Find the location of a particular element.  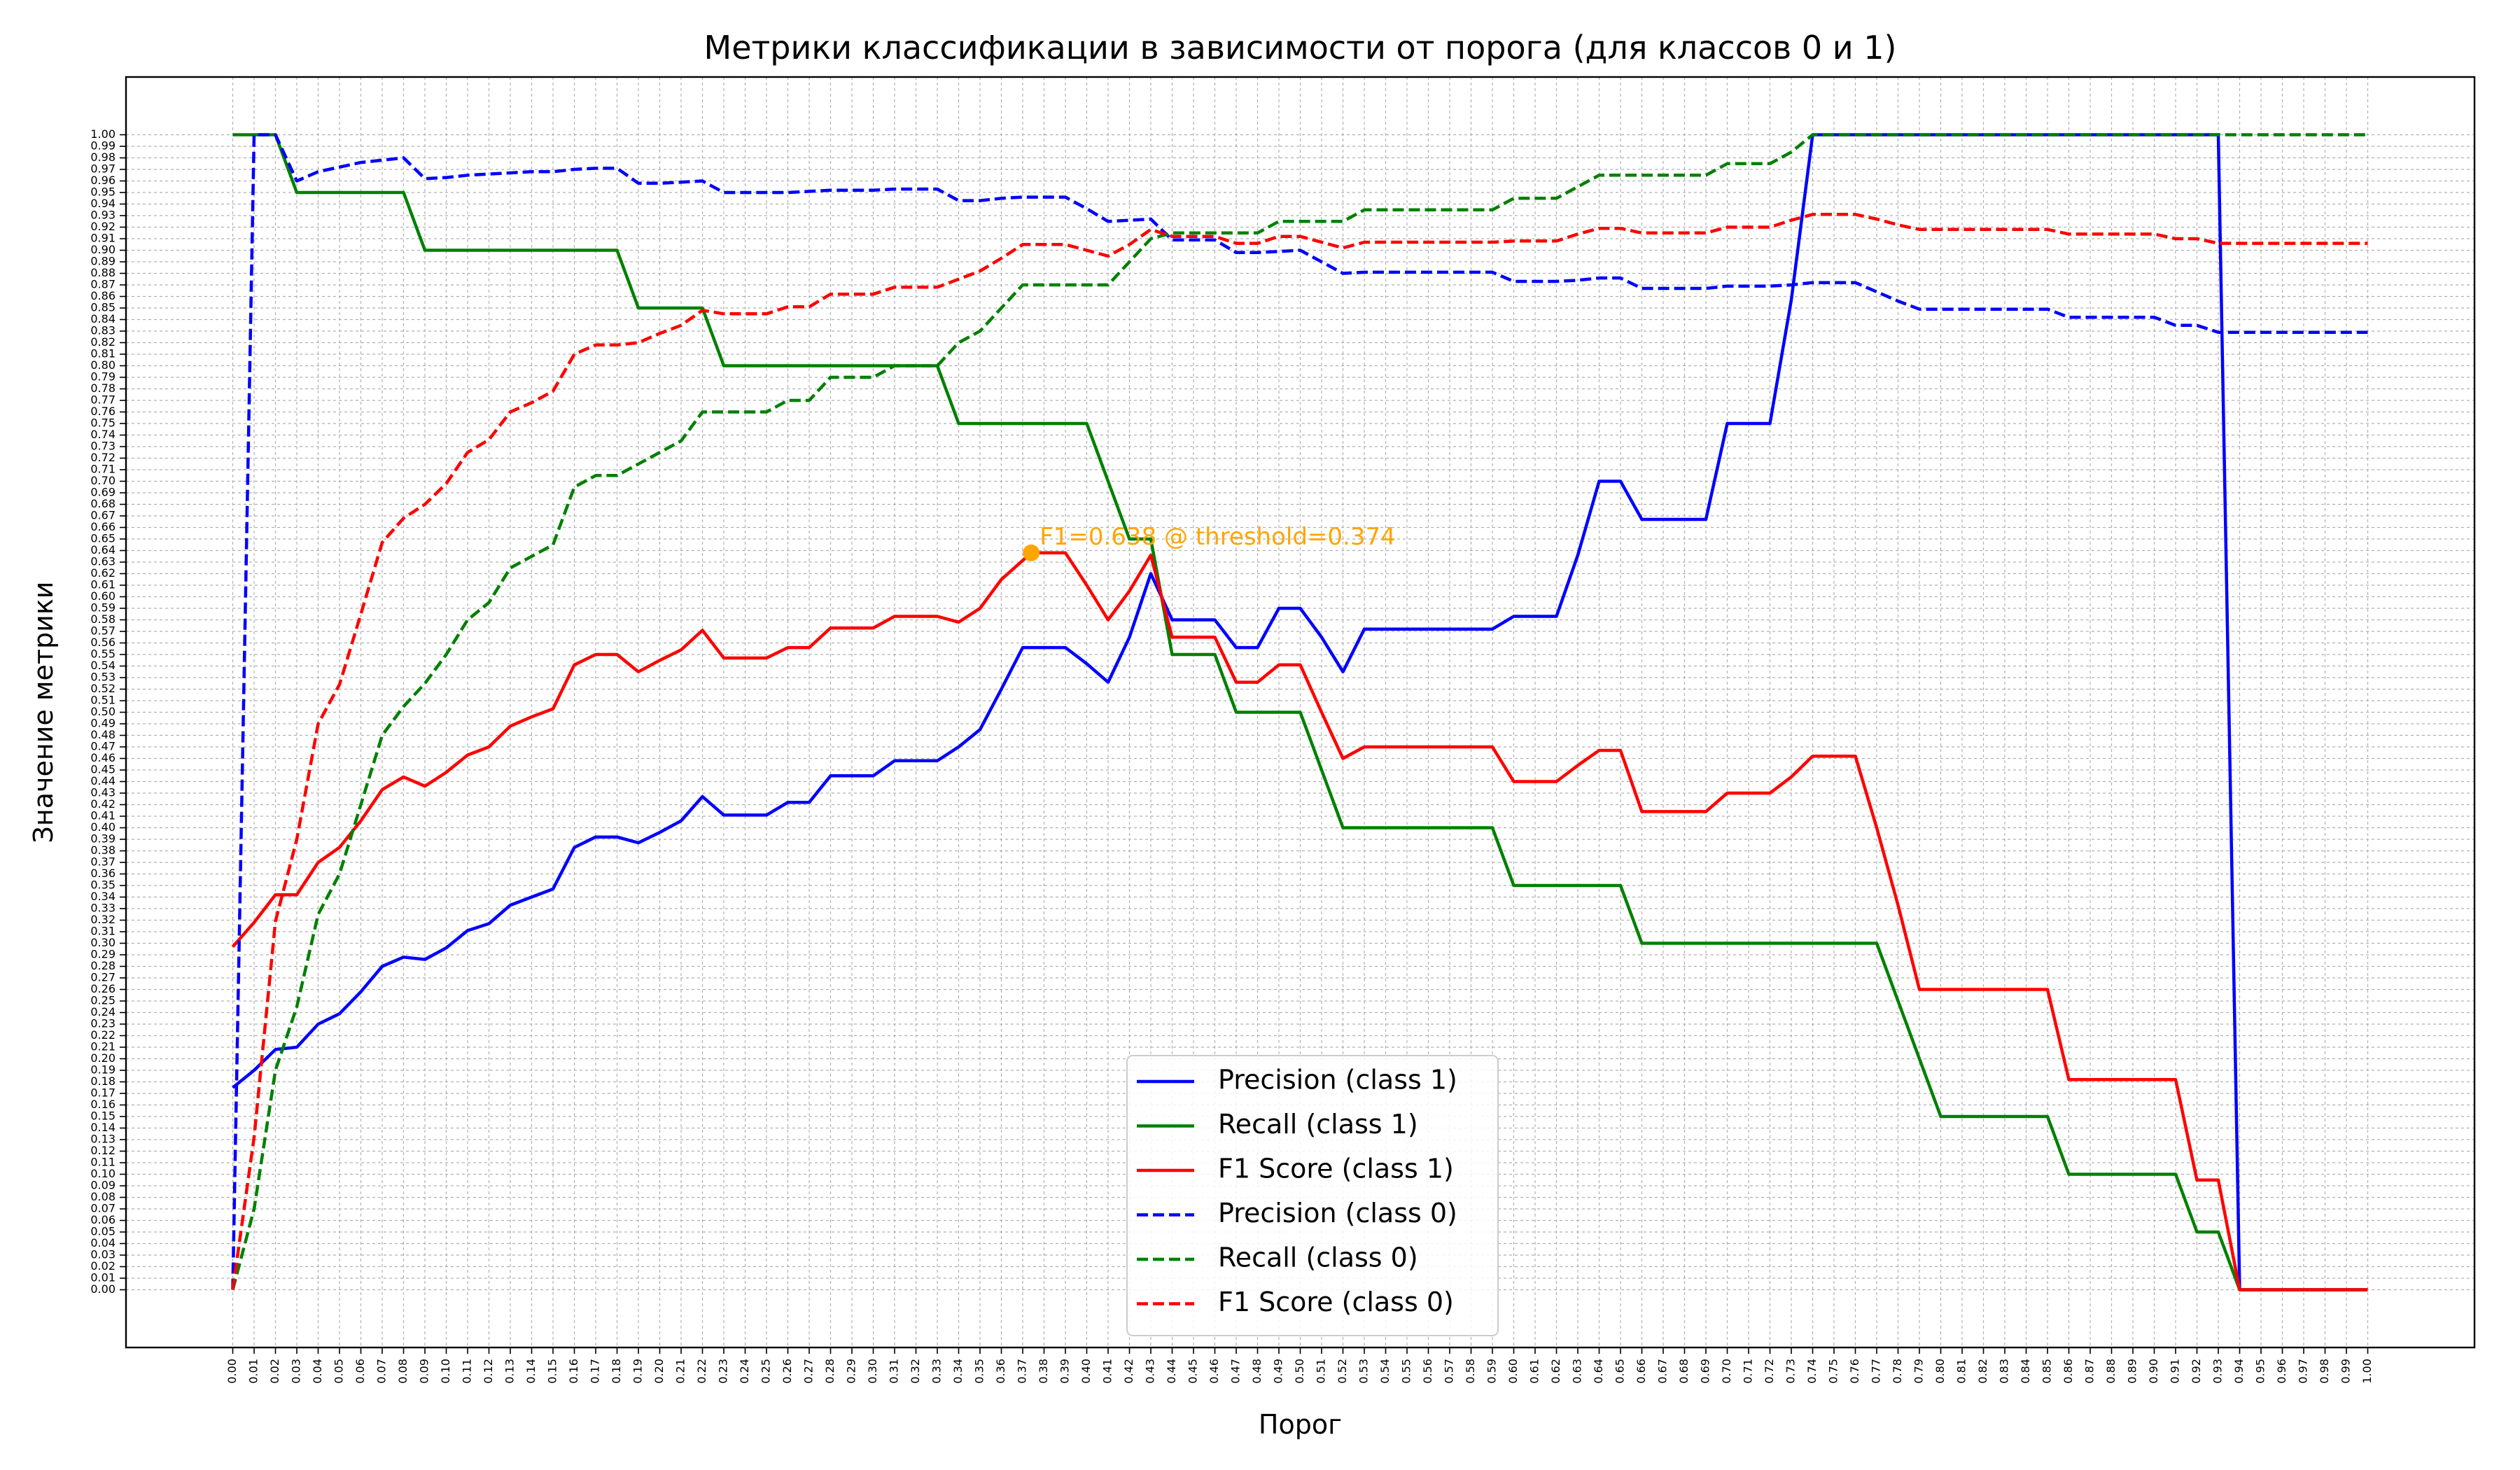

y-tick-label: 0.20 is located at coordinates (102, 1058).